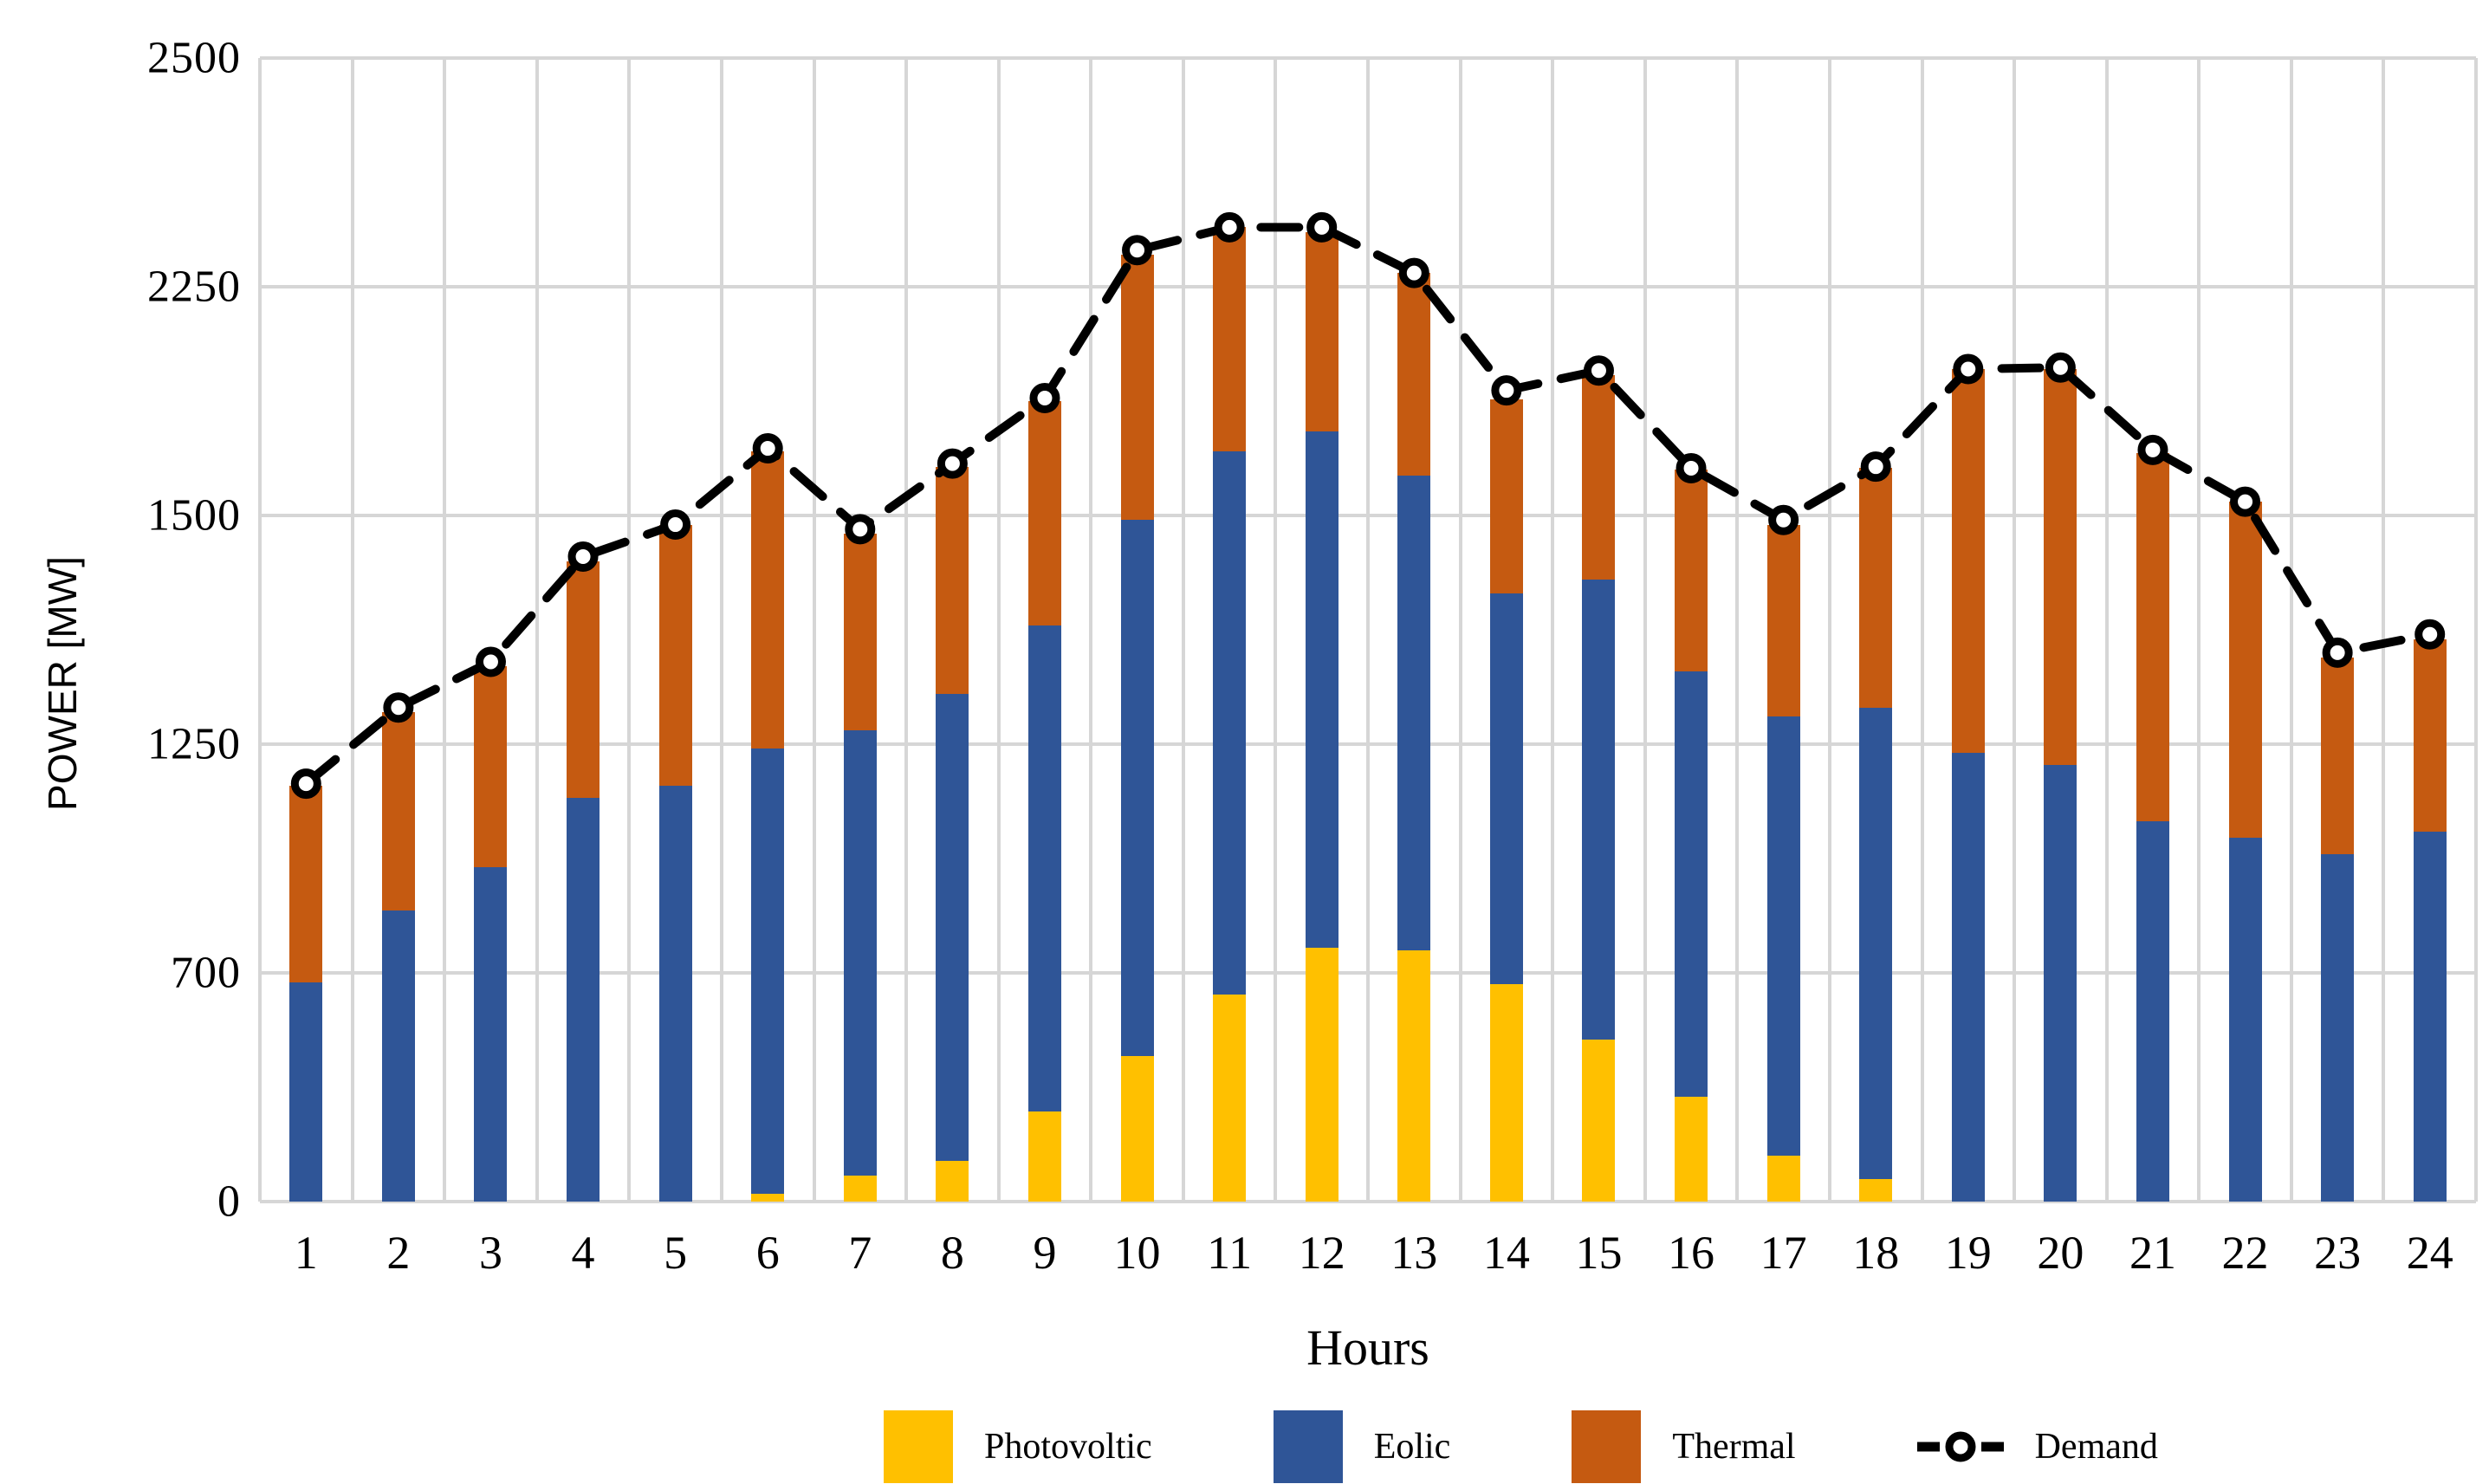 This screenshot has width=2489, height=1484. What do you see at coordinates (2430, 1253) in the screenshot?
I see `x-tick-label: 24` at bounding box center [2430, 1253].